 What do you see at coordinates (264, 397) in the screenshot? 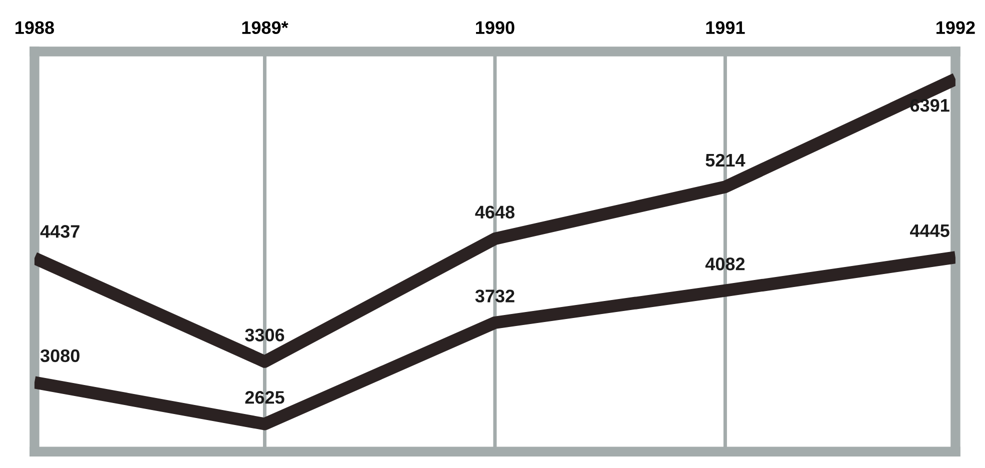
I see `data-label: 2625` at bounding box center [264, 397].